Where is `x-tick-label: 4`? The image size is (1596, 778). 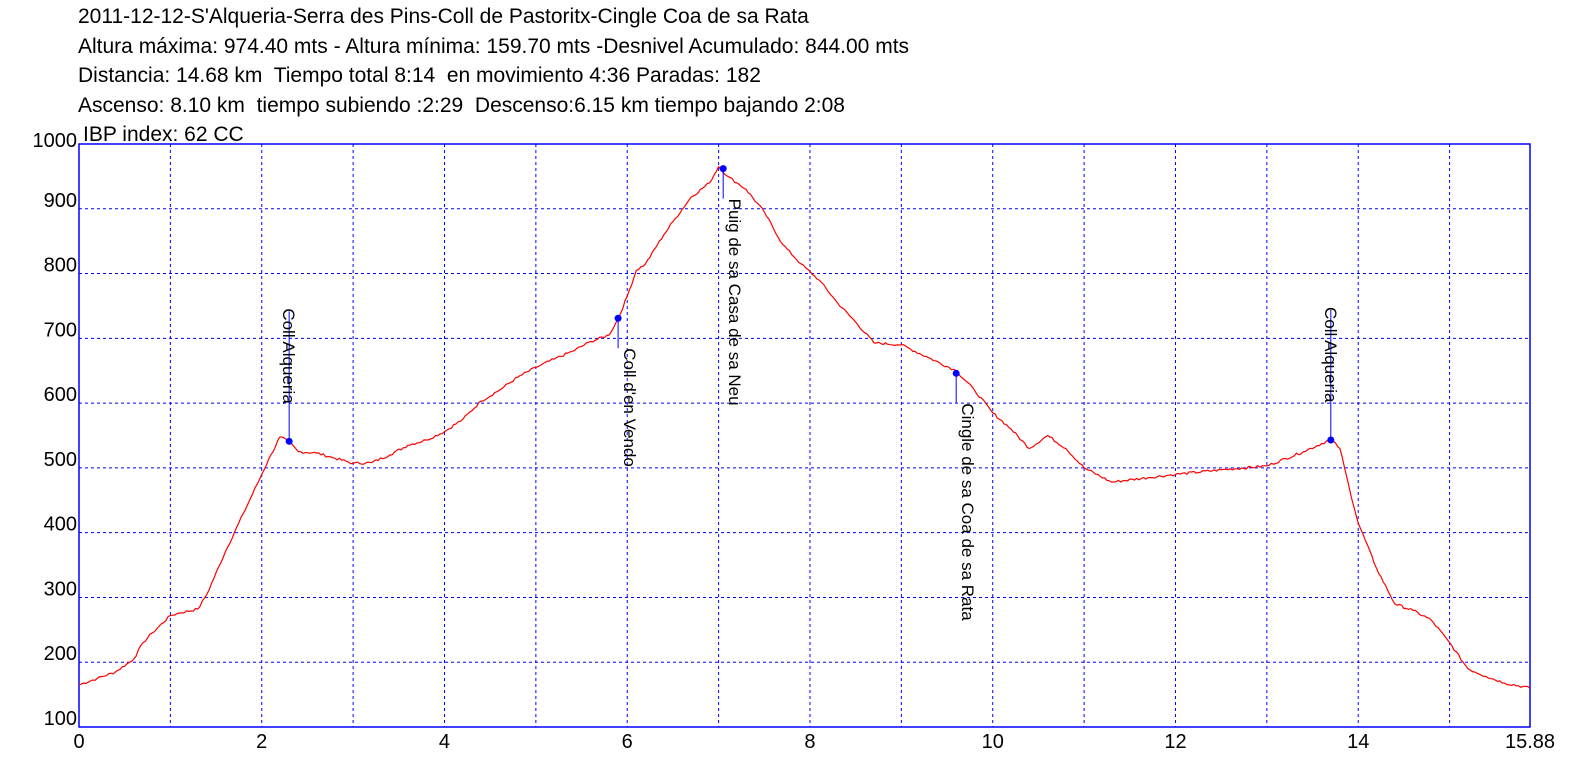
x-tick-label: 4 is located at coordinates (444, 742).